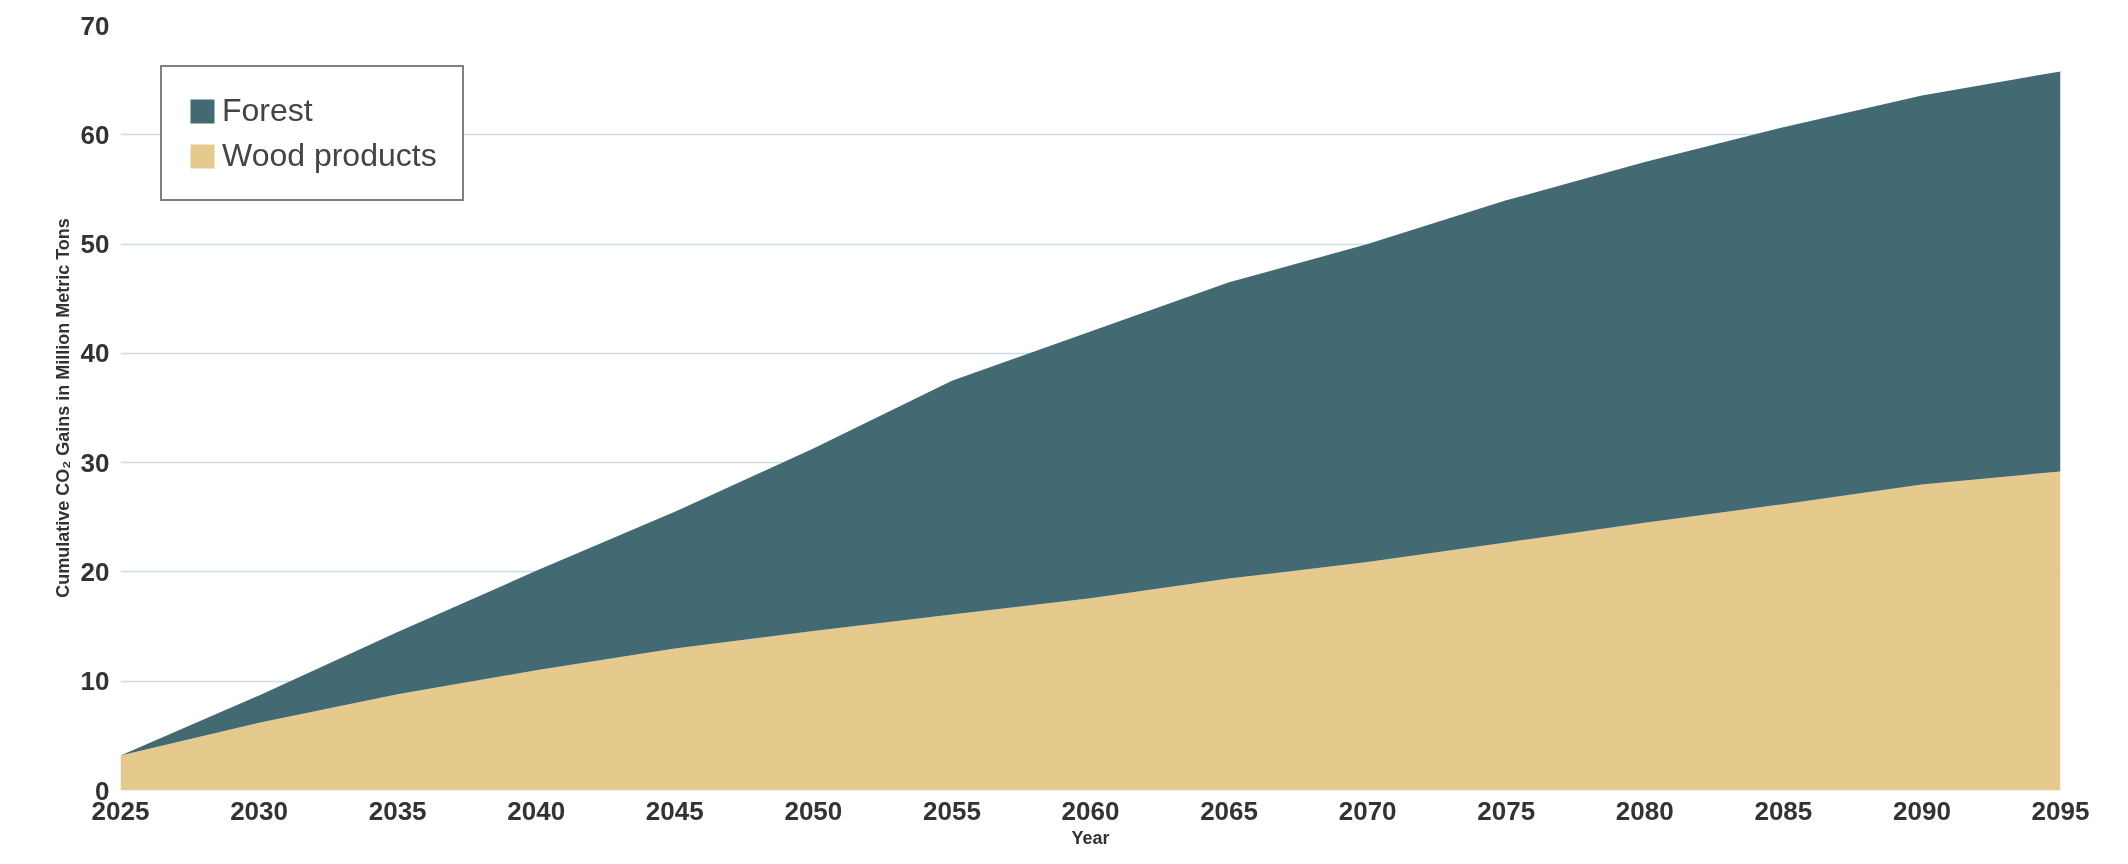 The image size is (2128, 864). What do you see at coordinates (95, 571) in the screenshot?
I see `y-tick-label: 20` at bounding box center [95, 571].